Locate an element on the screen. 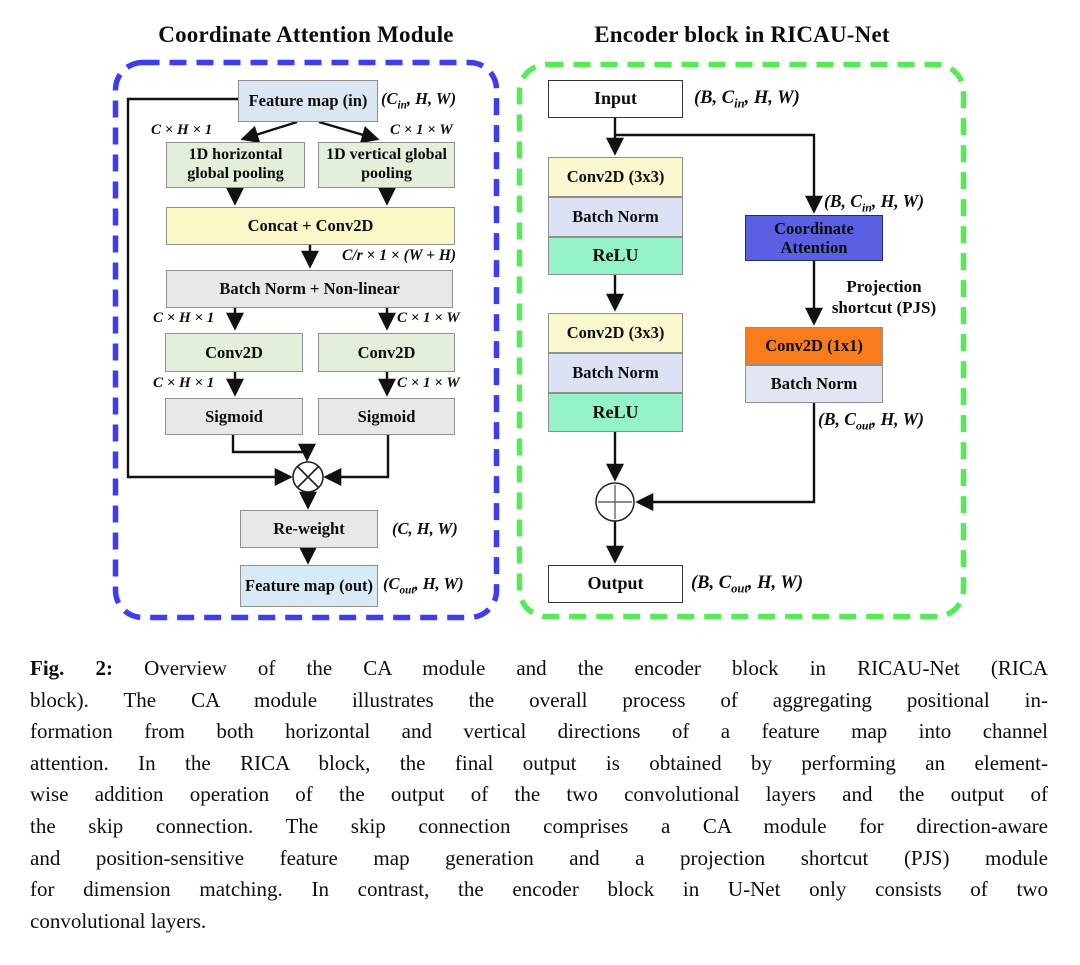 This screenshot has width=1080, height=965. node-batchnorm-nonlinear: Batch Norm + Non-linear is located at coordinates (309, 289).